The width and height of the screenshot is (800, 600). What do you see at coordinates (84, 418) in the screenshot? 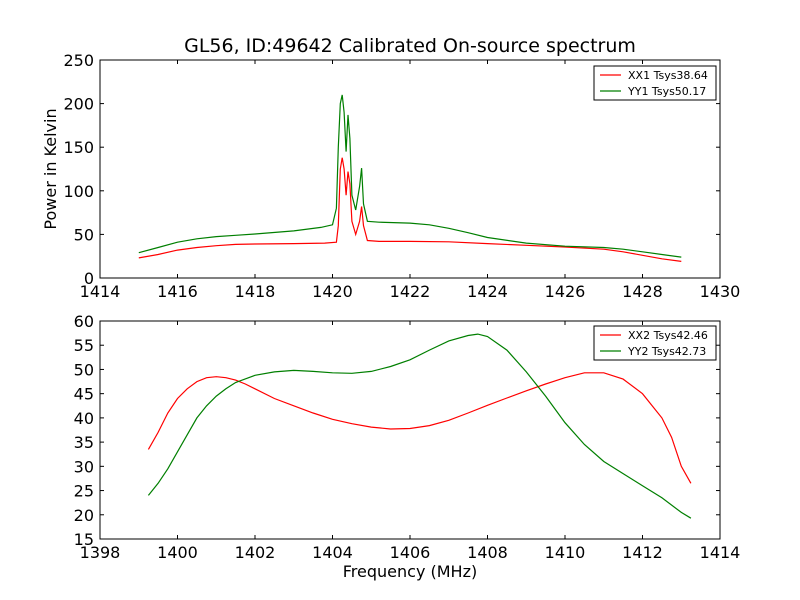
I see `y-tick-label: 40` at bounding box center [84, 418].